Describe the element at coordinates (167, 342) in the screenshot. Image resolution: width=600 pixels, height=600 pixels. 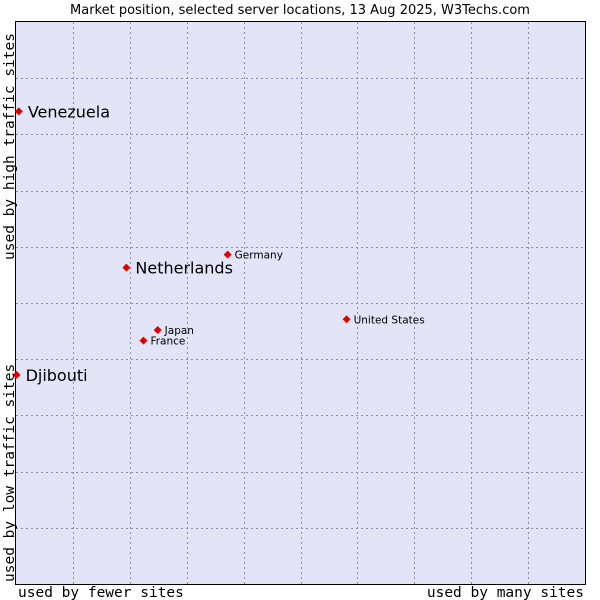
I see `point-label-france: France` at that location.